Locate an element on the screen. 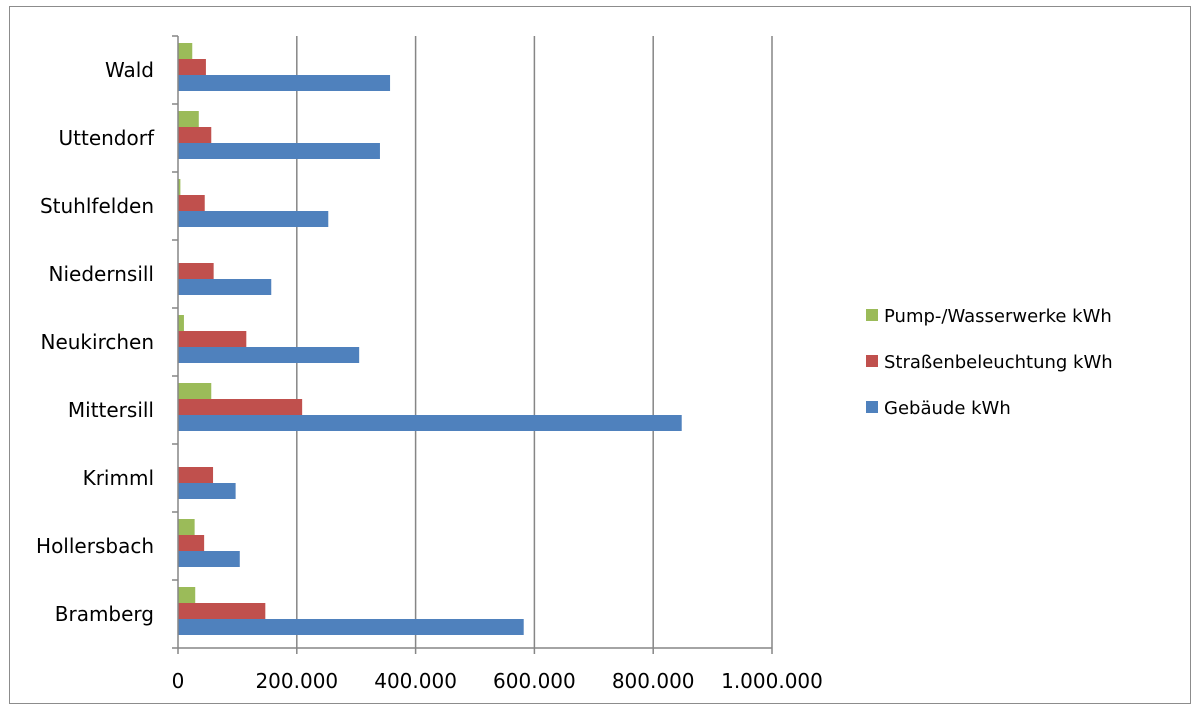  bar-straenbeleuchtung-wald is located at coordinates (192, 67).